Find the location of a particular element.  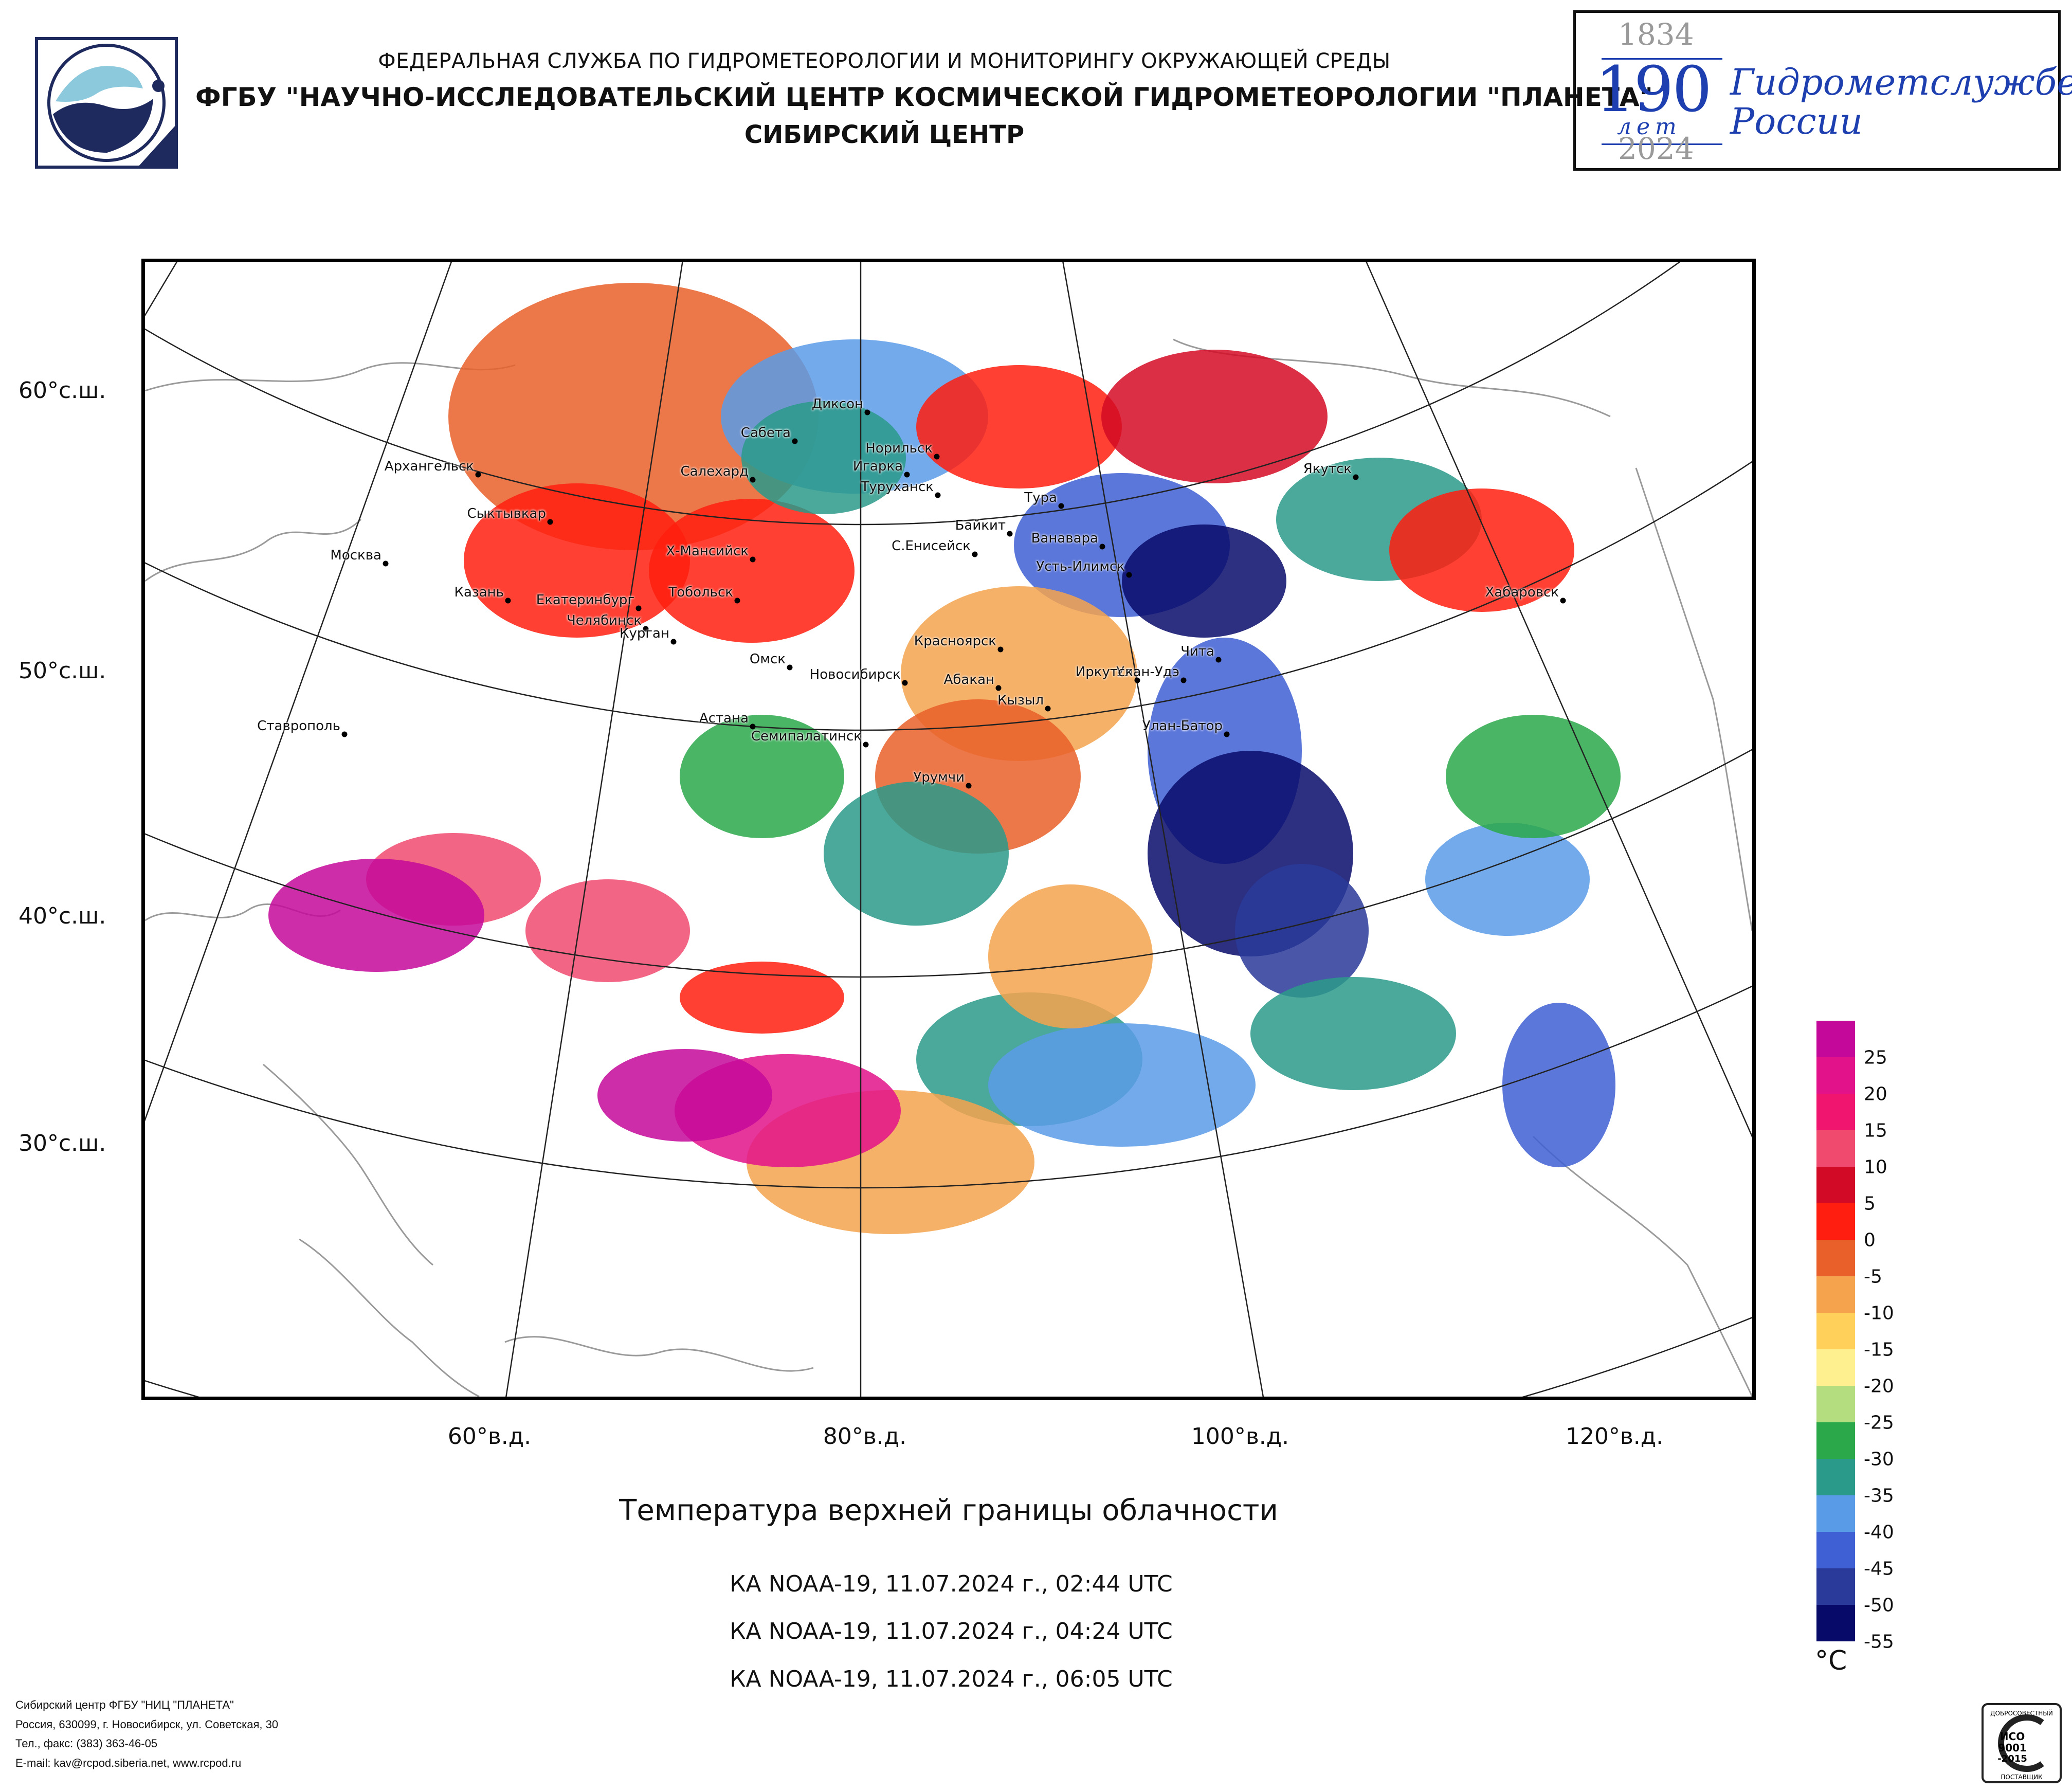

footer-phone: Тел., факс: (383) 363-46-05 is located at coordinates (86, 1743).